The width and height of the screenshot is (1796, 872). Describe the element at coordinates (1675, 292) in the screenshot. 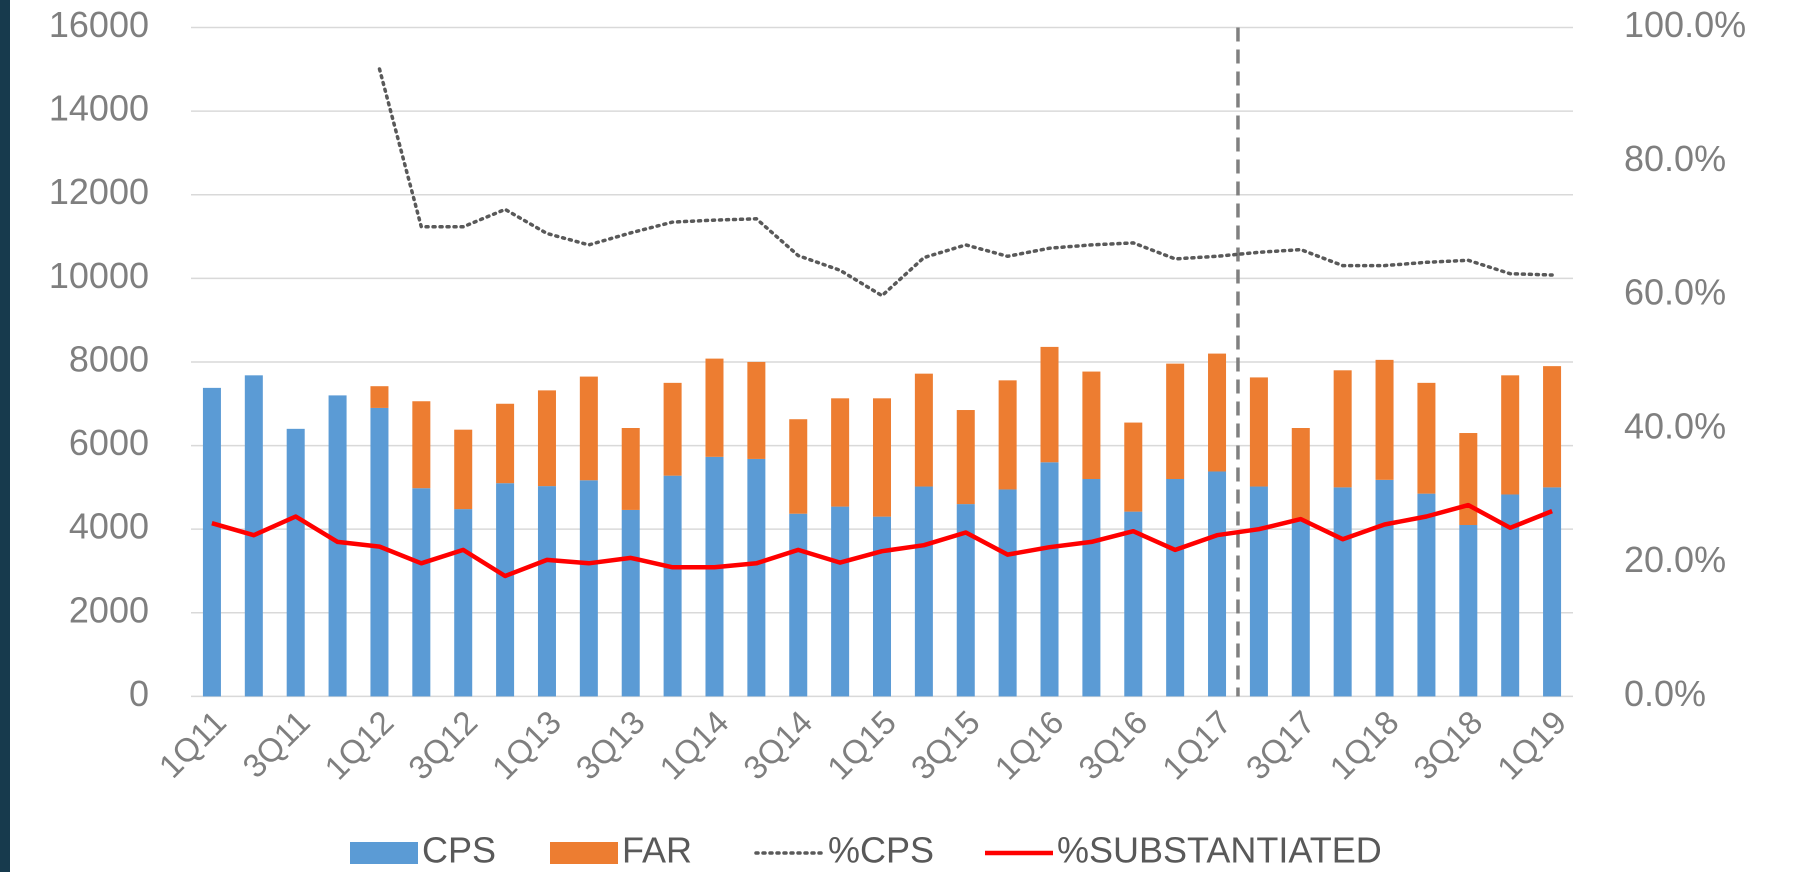

I see `y2-tick-label: 60.0%` at that location.